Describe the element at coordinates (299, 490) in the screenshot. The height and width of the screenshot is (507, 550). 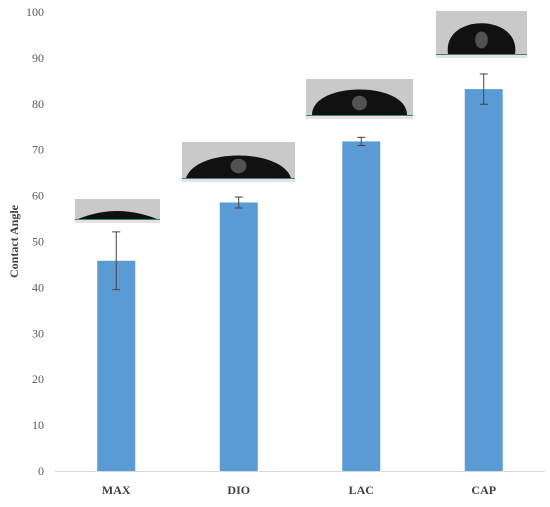
I see `x-axis-labels: MAX DIO LAC CAP` at that location.